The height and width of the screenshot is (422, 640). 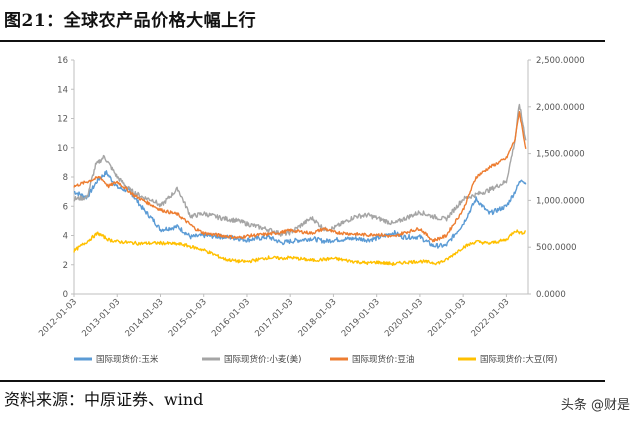 What do you see at coordinates (595, 405) in the screenshot?
I see `watermark: 头条 @财是` at bounding box center [595, 405].